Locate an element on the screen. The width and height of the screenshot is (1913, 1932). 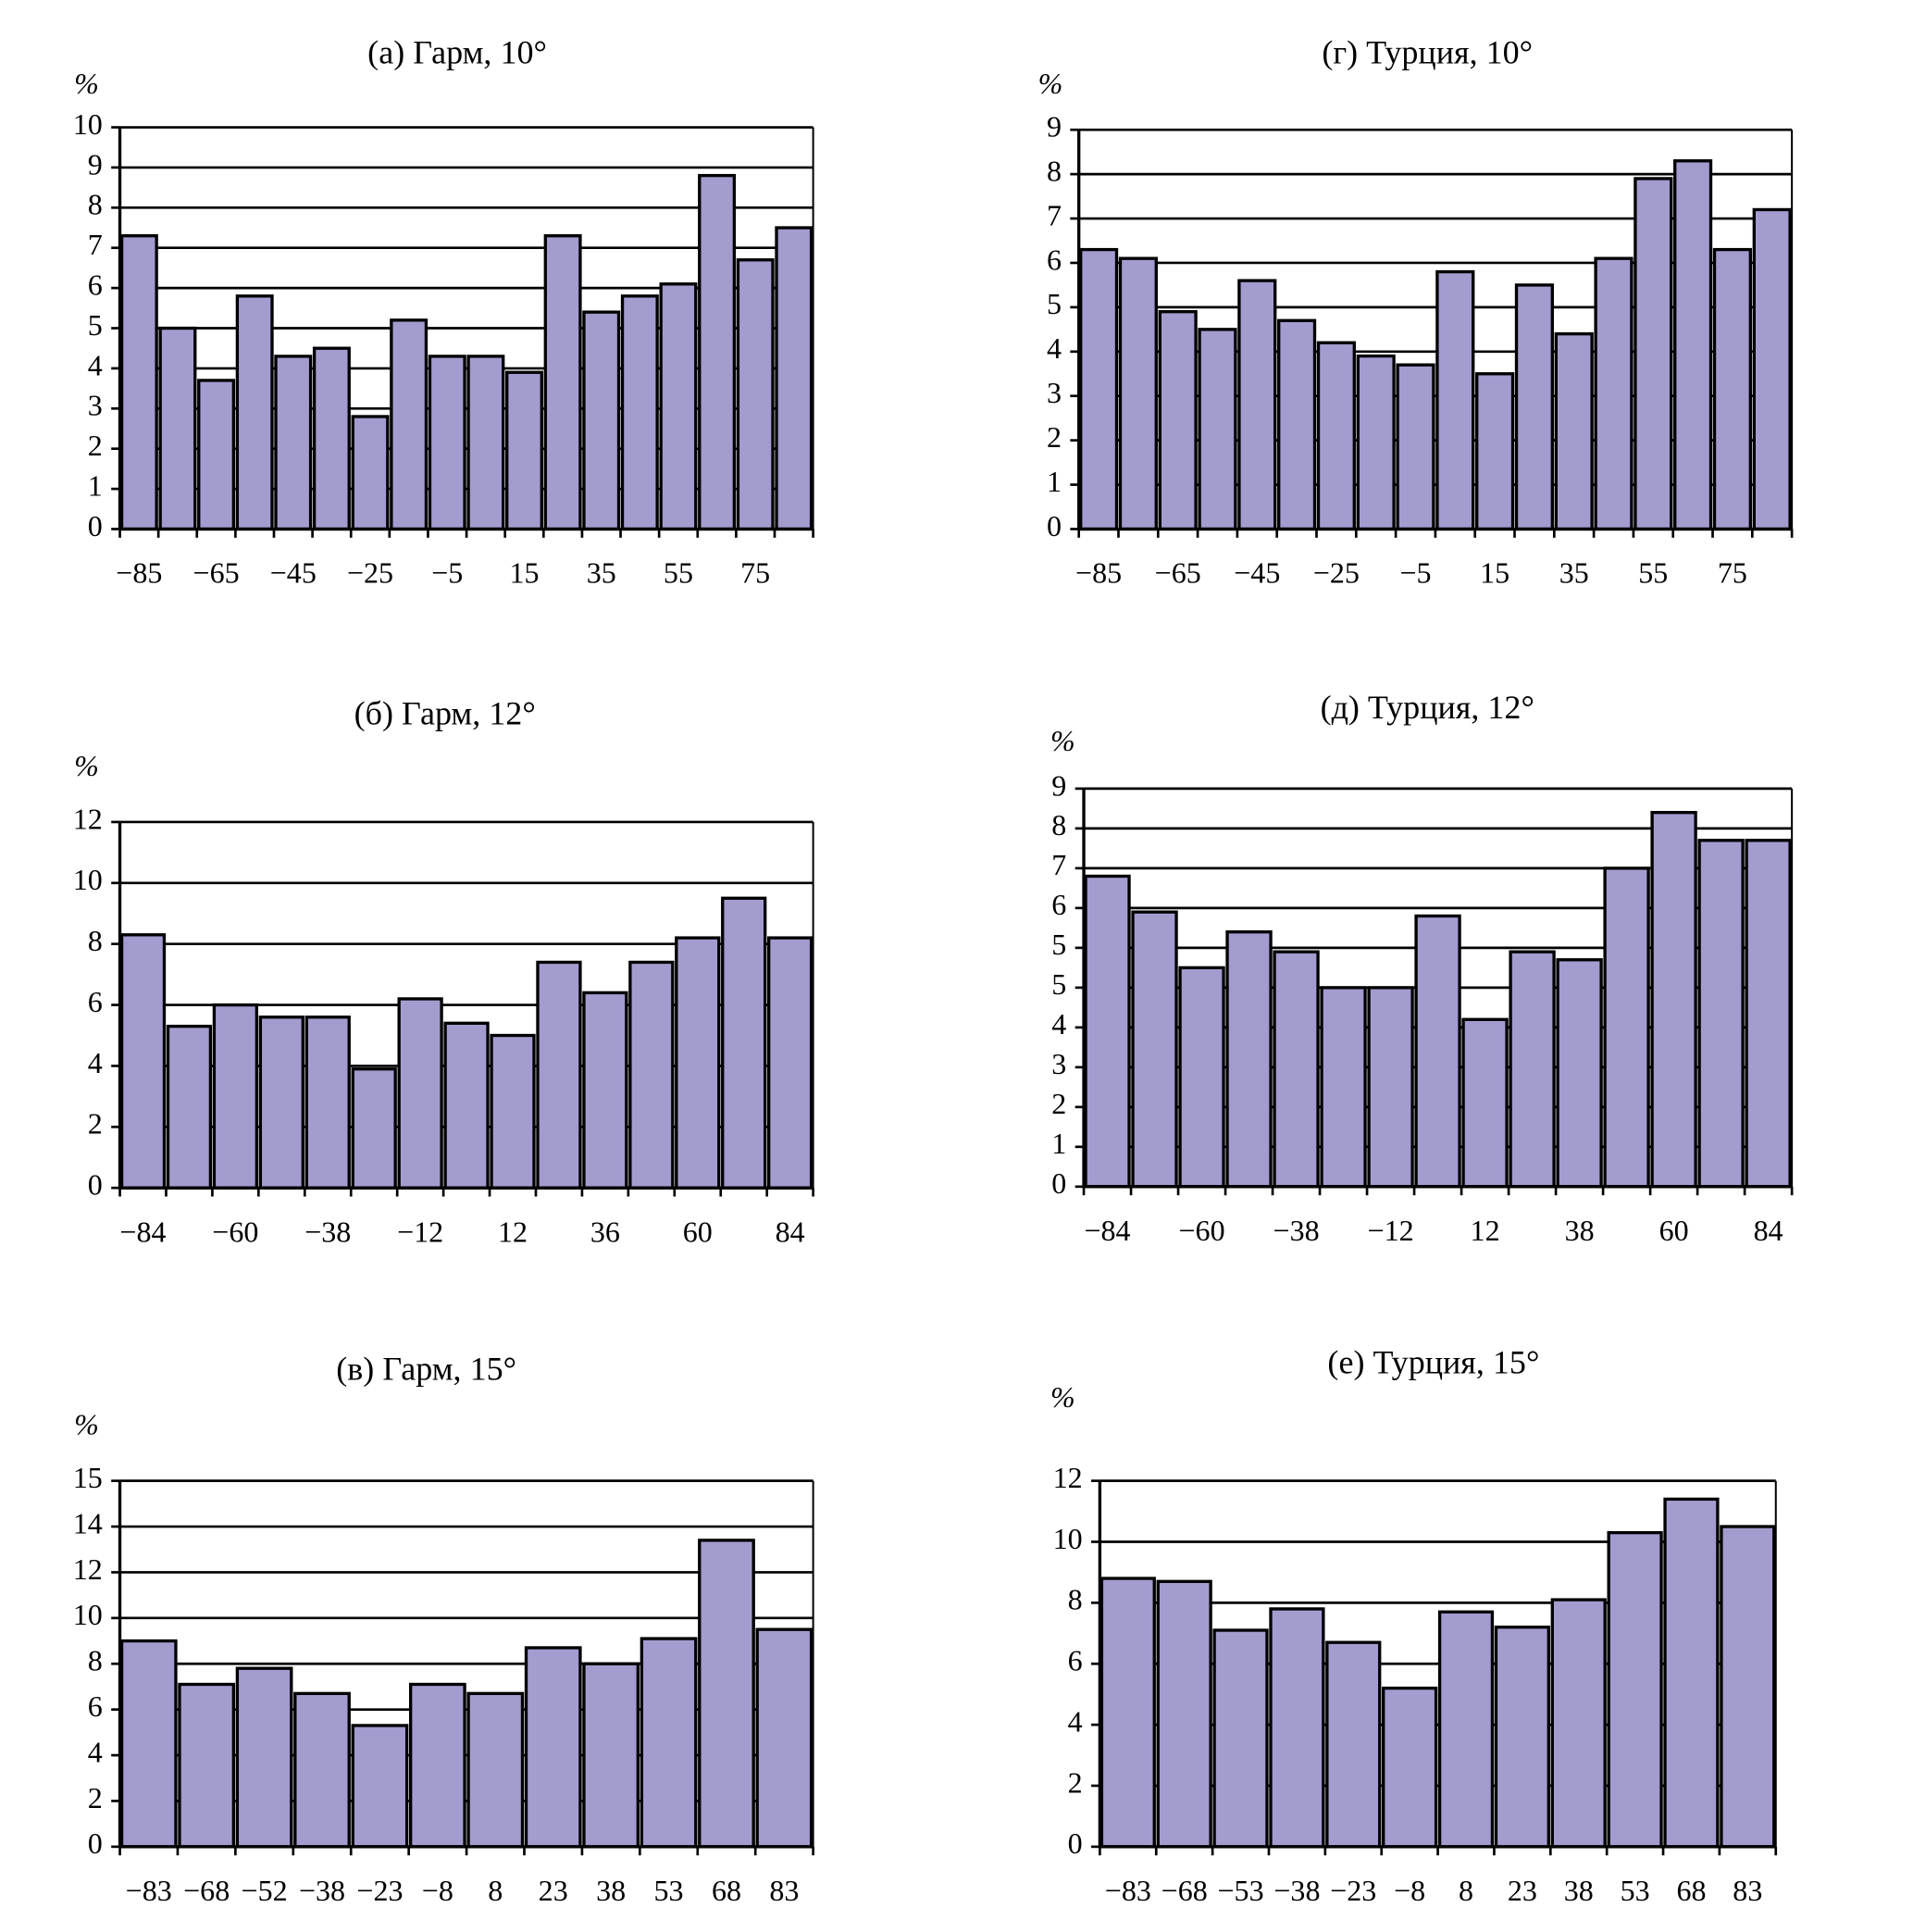
chart-title: (г) Турция, 10° is located at coordinates (1427, 51).